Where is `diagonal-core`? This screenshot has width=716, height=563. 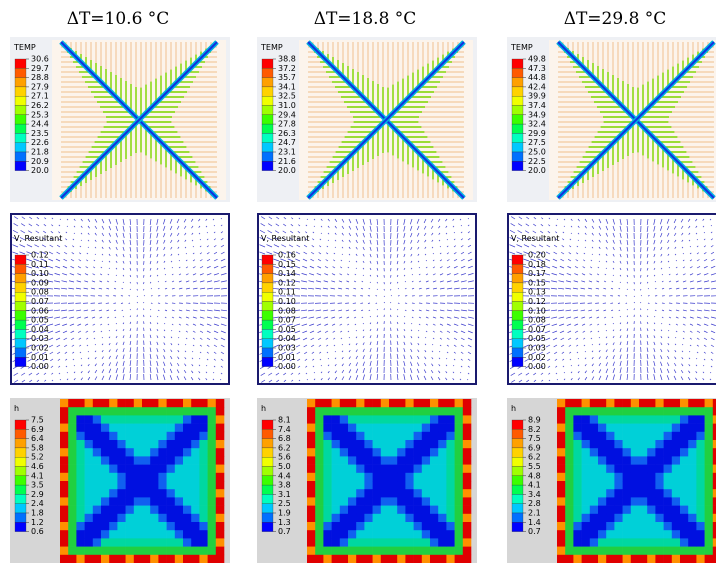 diagonal-core is located at coordinates (386, 120).